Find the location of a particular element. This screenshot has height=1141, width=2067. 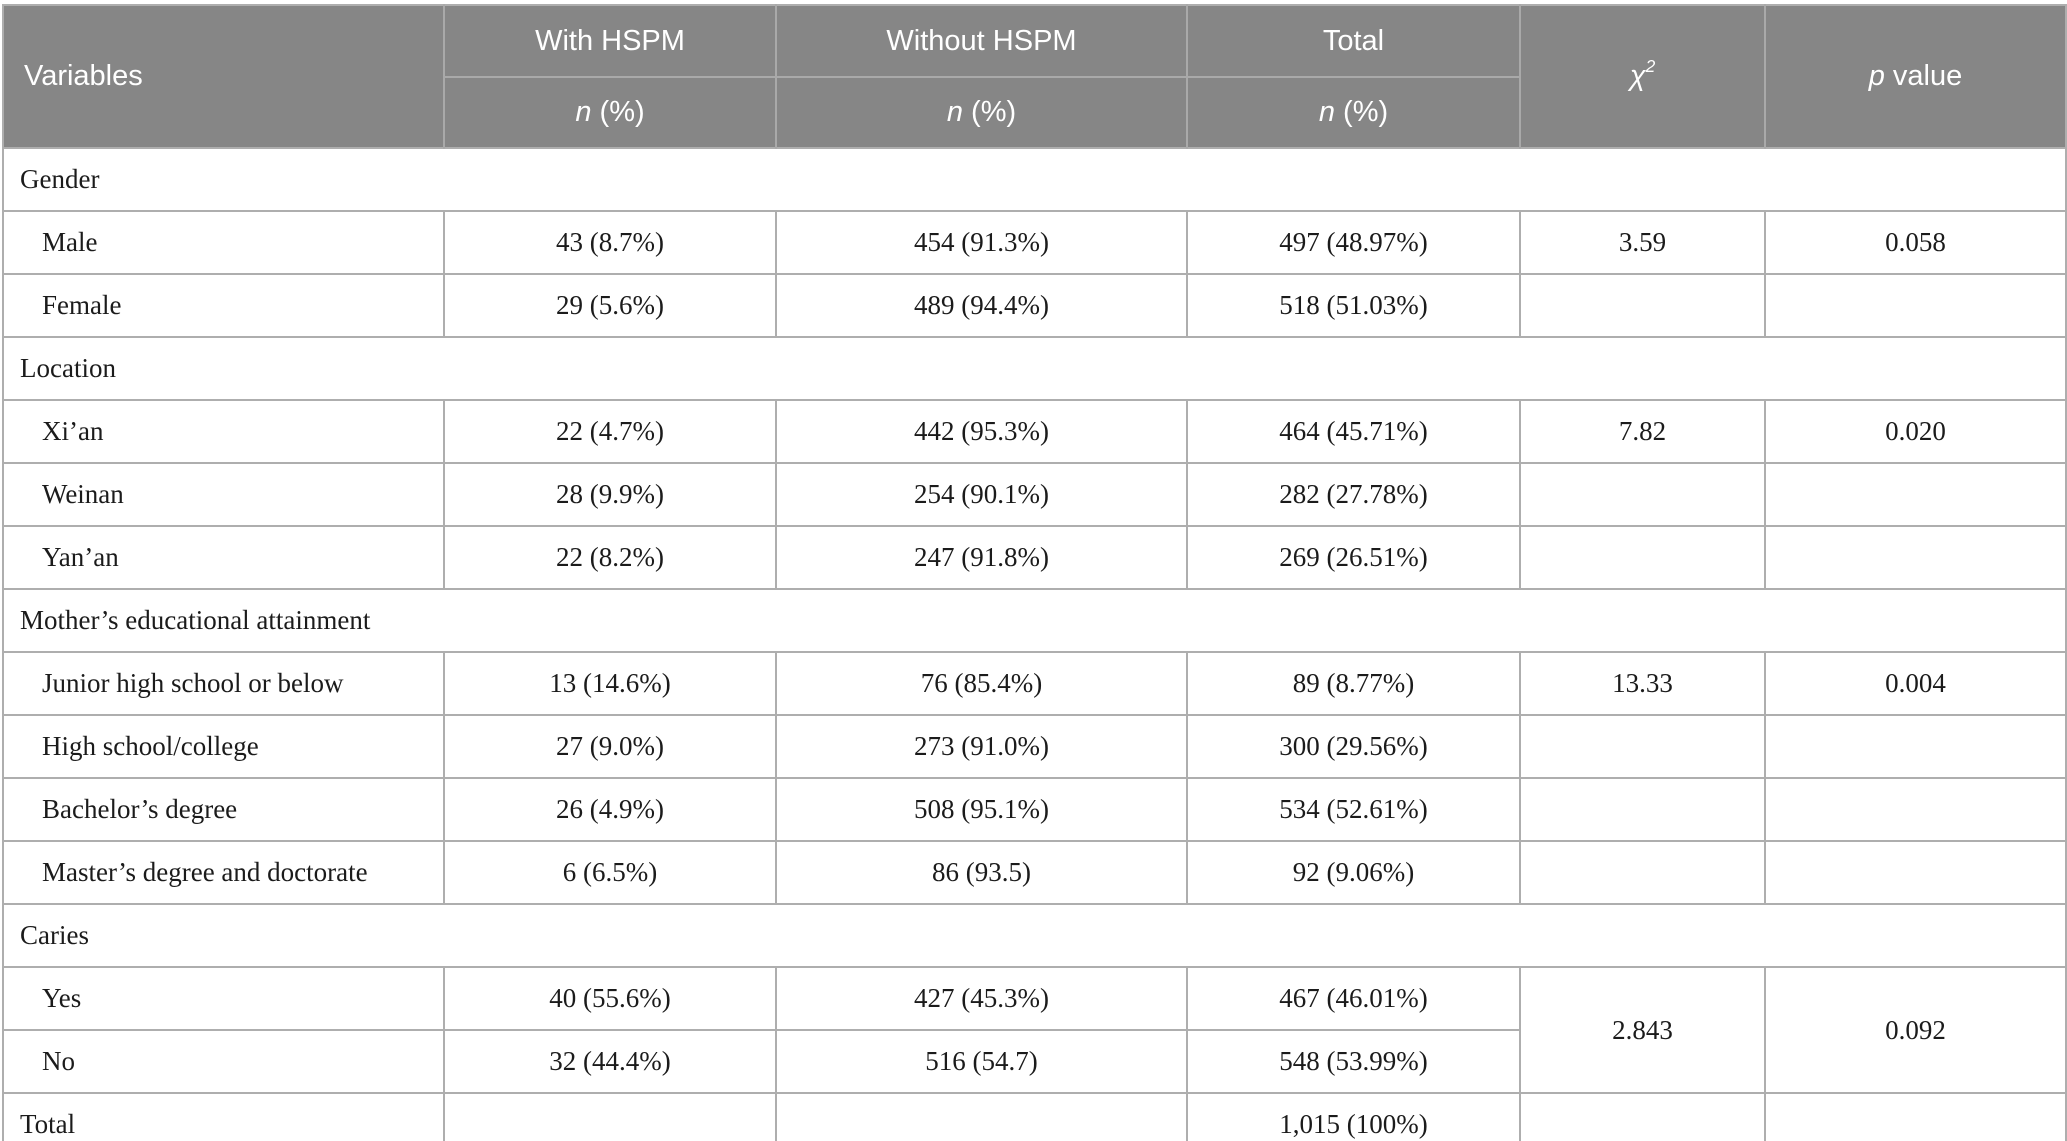

section-label: Mother’s educational attainment is located at coordinates (1034, 620).